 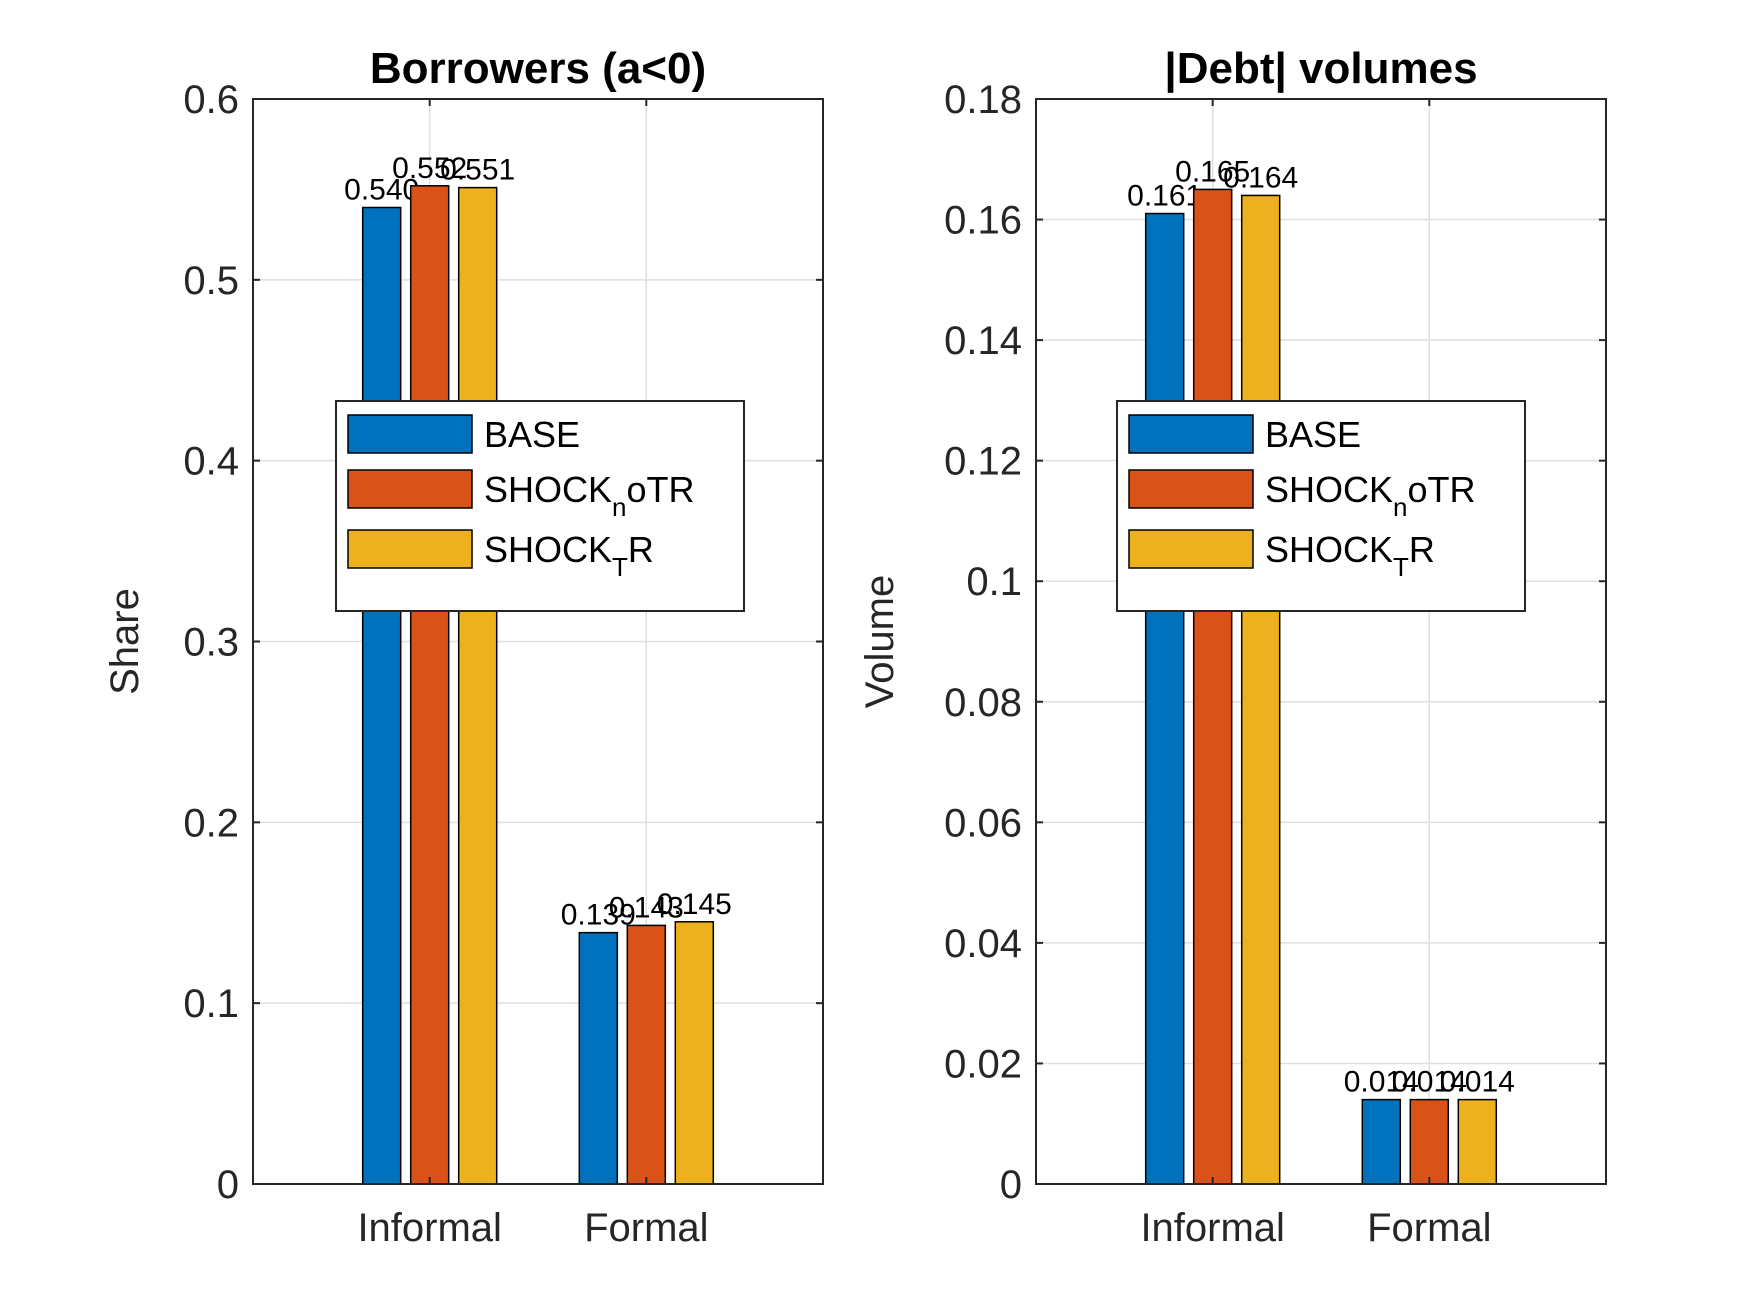 I want to click on y-tick-label: 0.3, so click(x=211, y=643).